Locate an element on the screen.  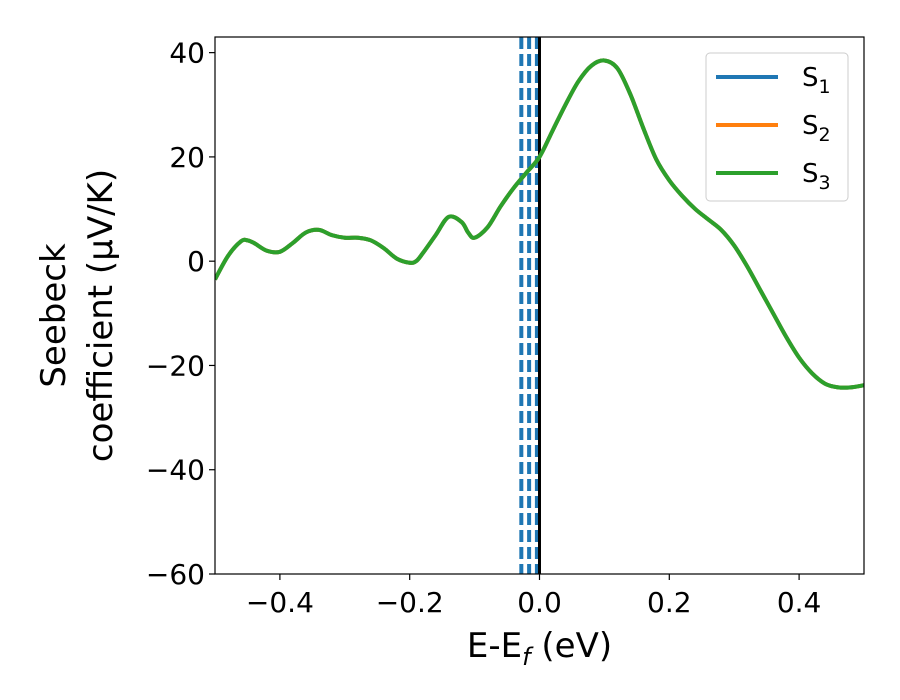
x-axis-label-main: E-E is located at coordinates (494, 646).